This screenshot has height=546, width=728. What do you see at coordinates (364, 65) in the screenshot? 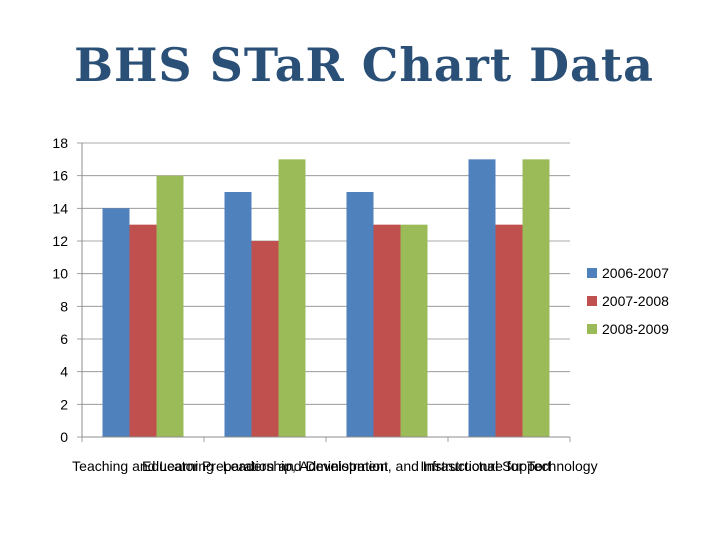
I see `slide-title: BHS STaR Chart Data` at bounding box center [364, 65].